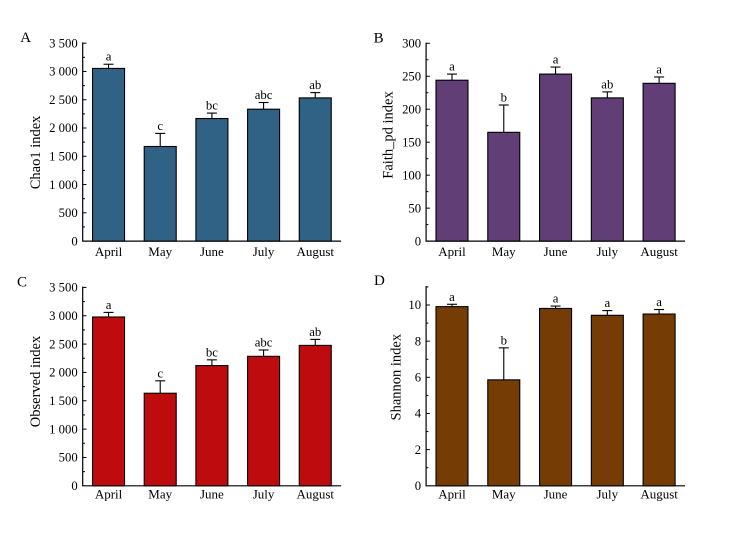 Image resolution: width=733 pixels, height=548 pixels. Describe the element at coordinates (379, 38) in the screenshot. I see `svg-text: B` at that location.